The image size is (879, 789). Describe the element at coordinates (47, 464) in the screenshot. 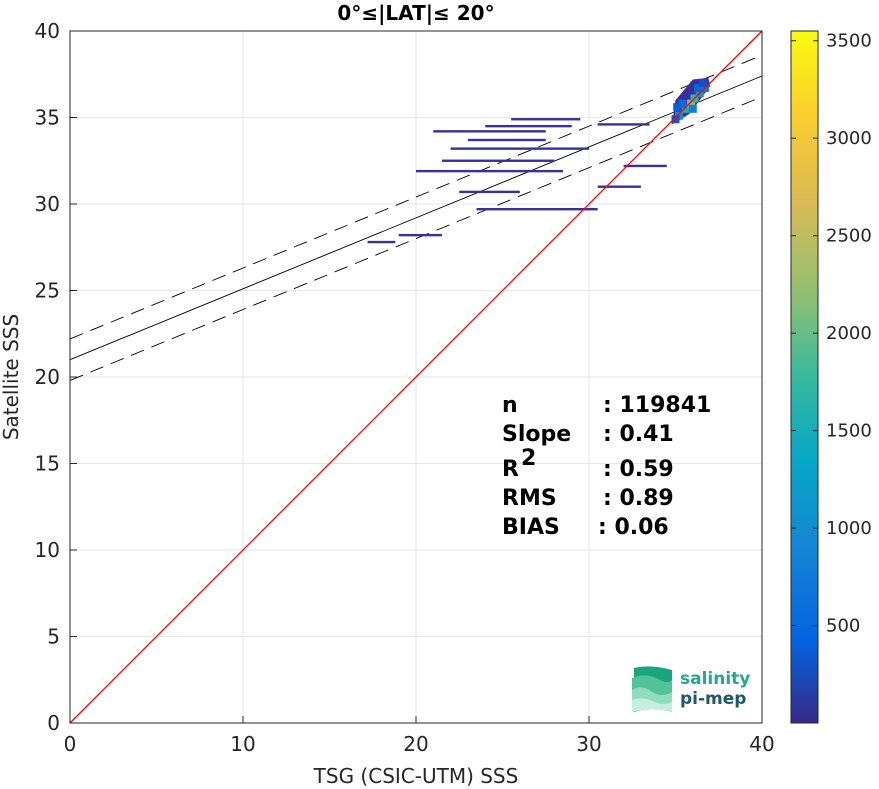

I see `y-tick-label: 15` at that location.